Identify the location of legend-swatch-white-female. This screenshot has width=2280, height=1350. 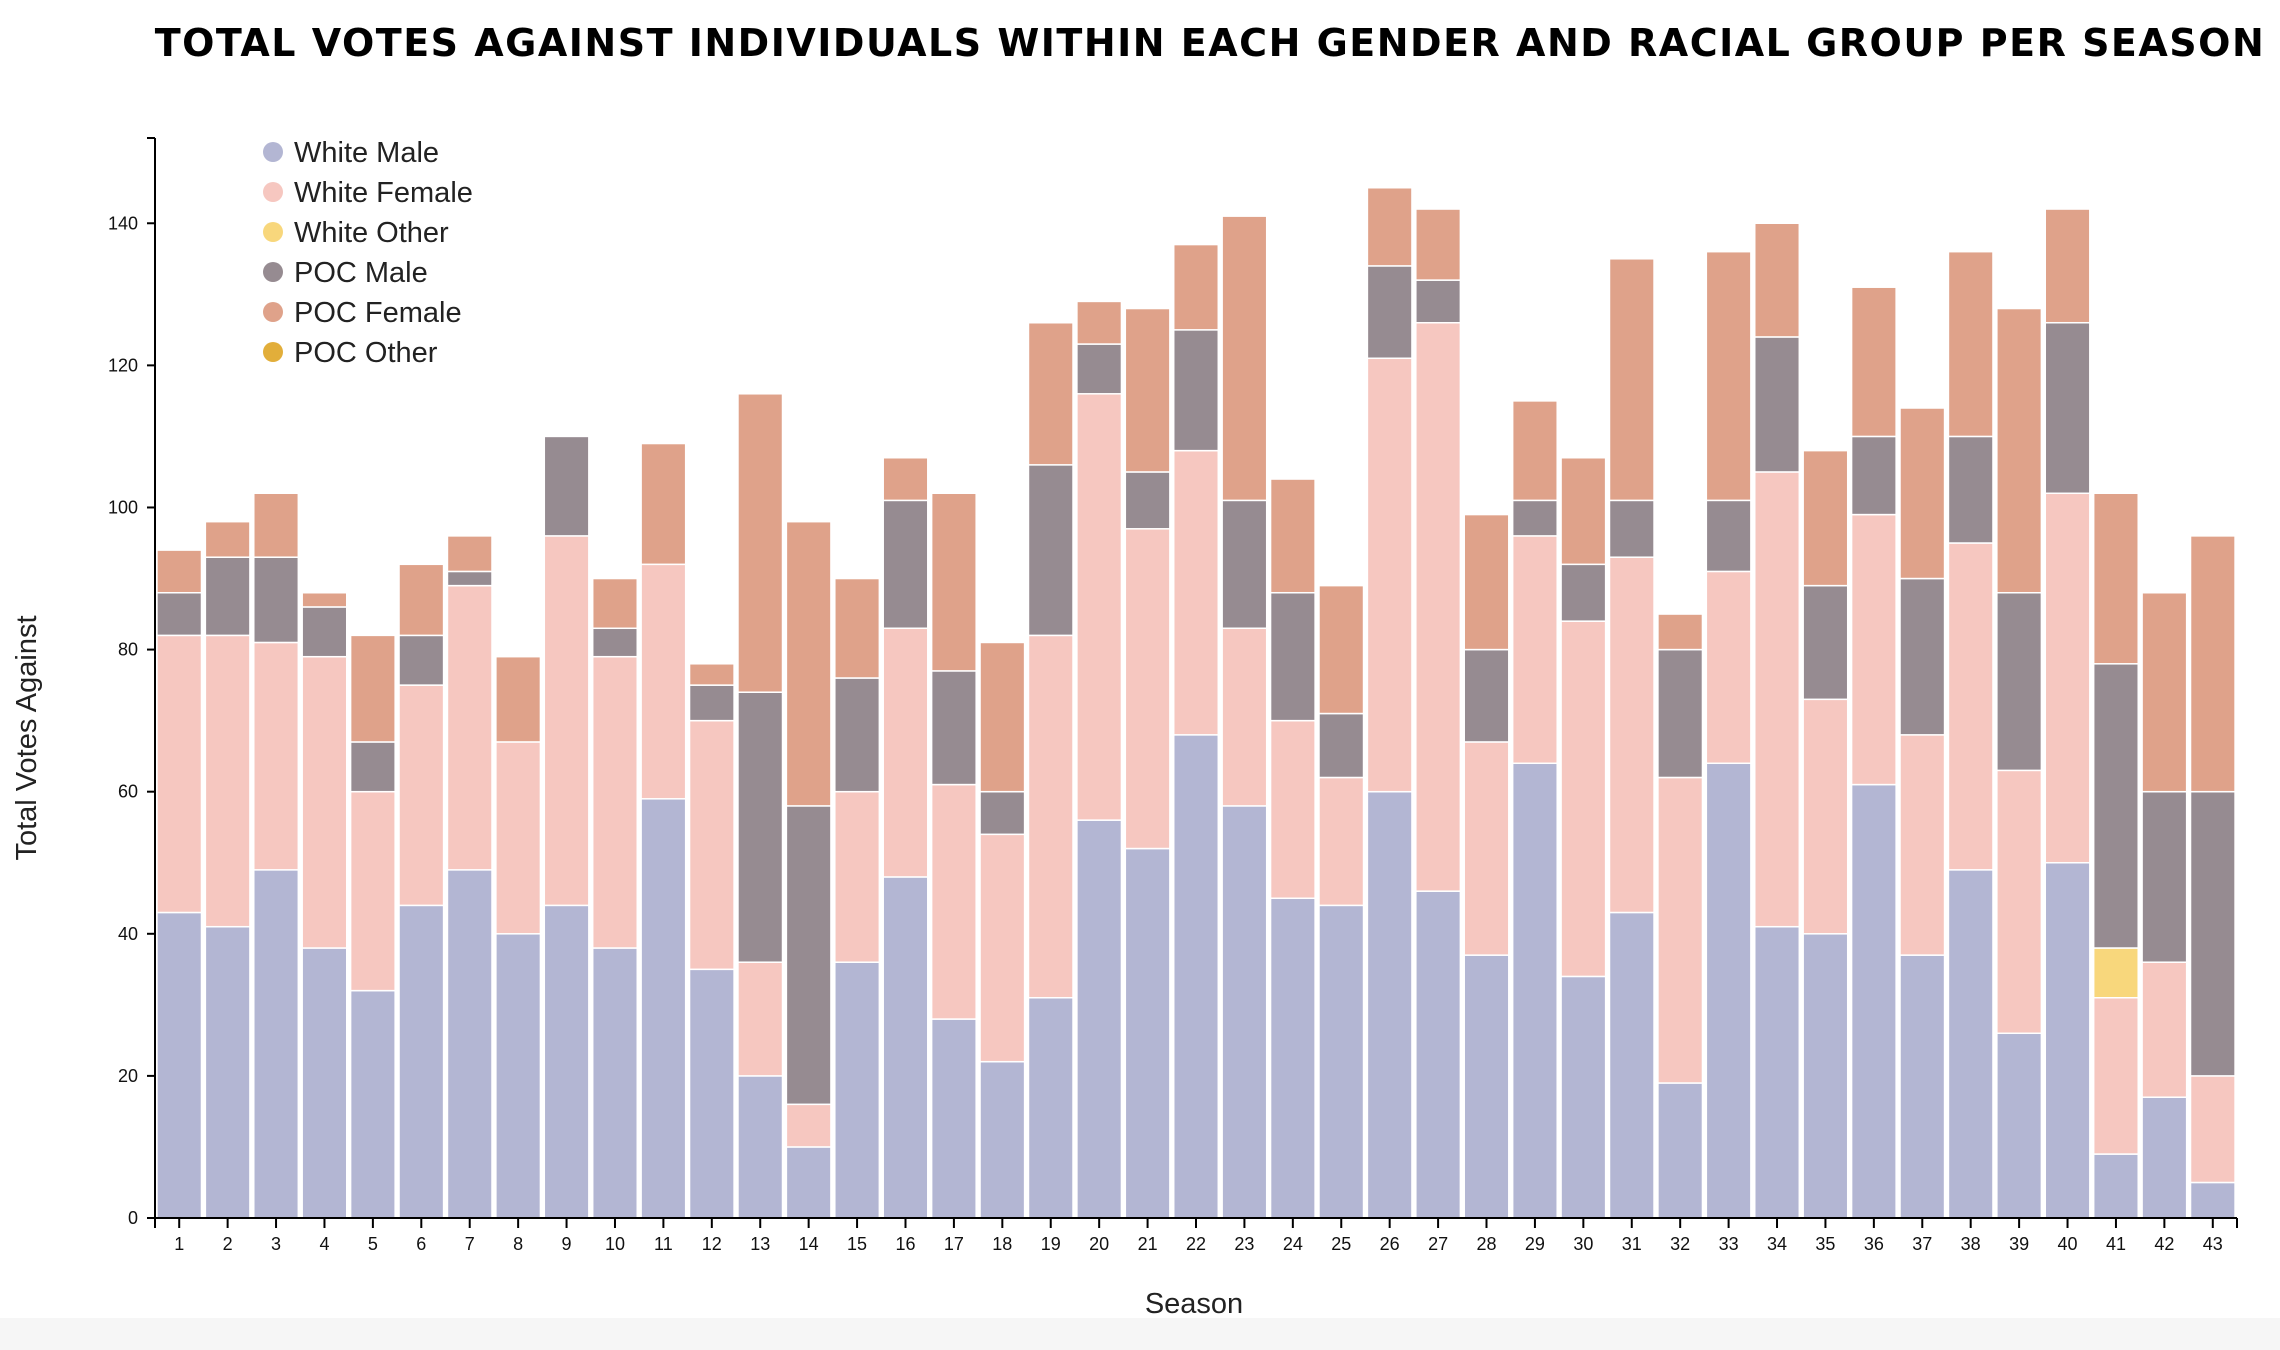
(273, 192).